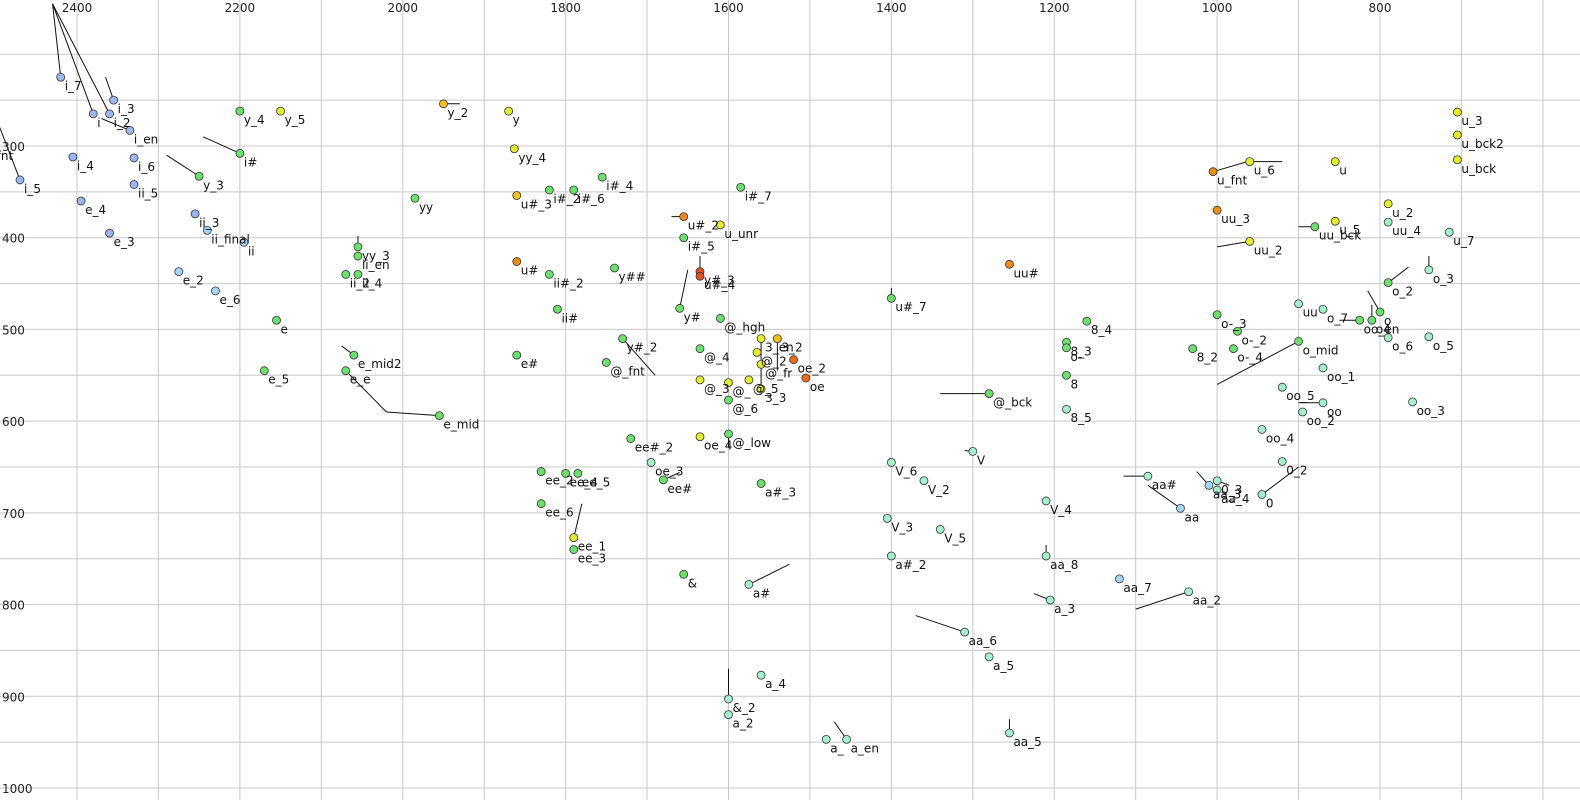 Image resolution: width=1580 pixels, height=800 pixels. I want to click on data-point-label: u#, so click(530, 271).